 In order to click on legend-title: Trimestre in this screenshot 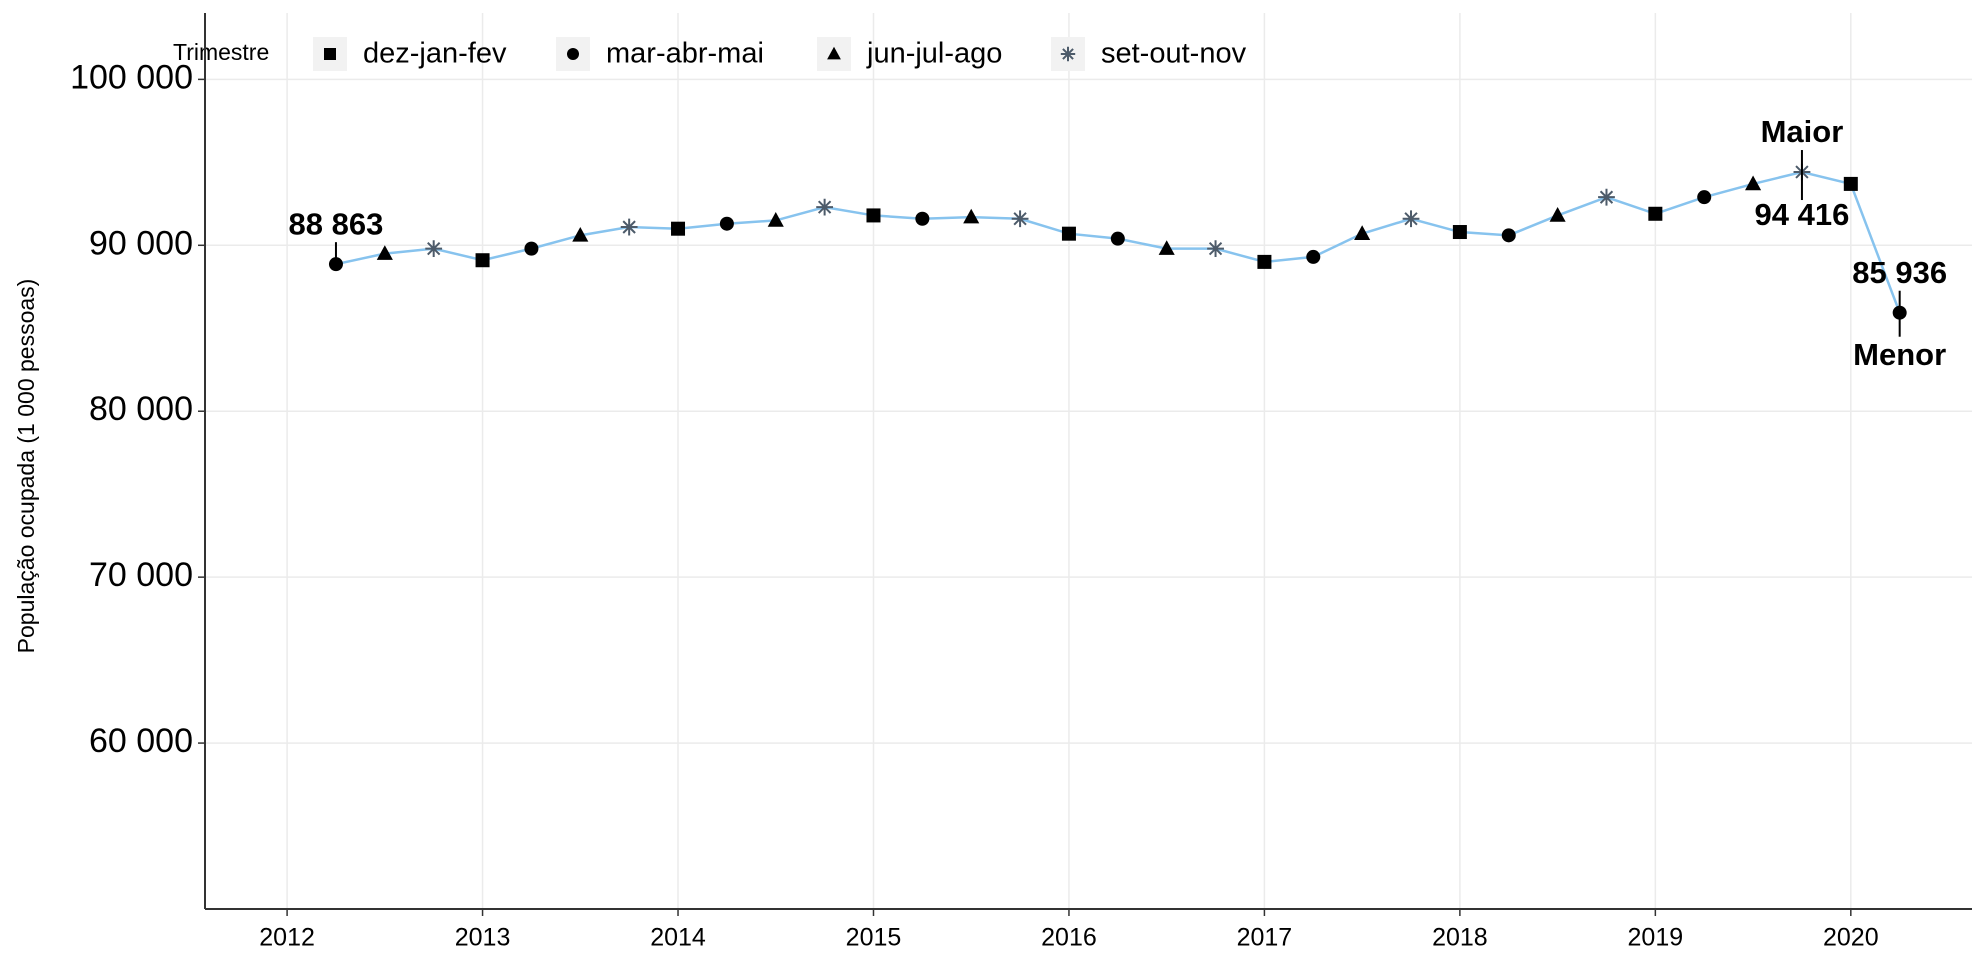, I will do `click(221, 52)`.